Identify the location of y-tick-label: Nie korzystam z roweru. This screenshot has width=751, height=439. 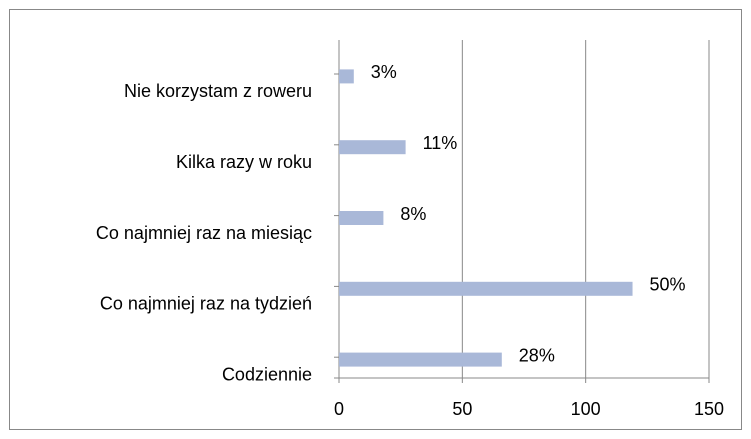
(218, 91).